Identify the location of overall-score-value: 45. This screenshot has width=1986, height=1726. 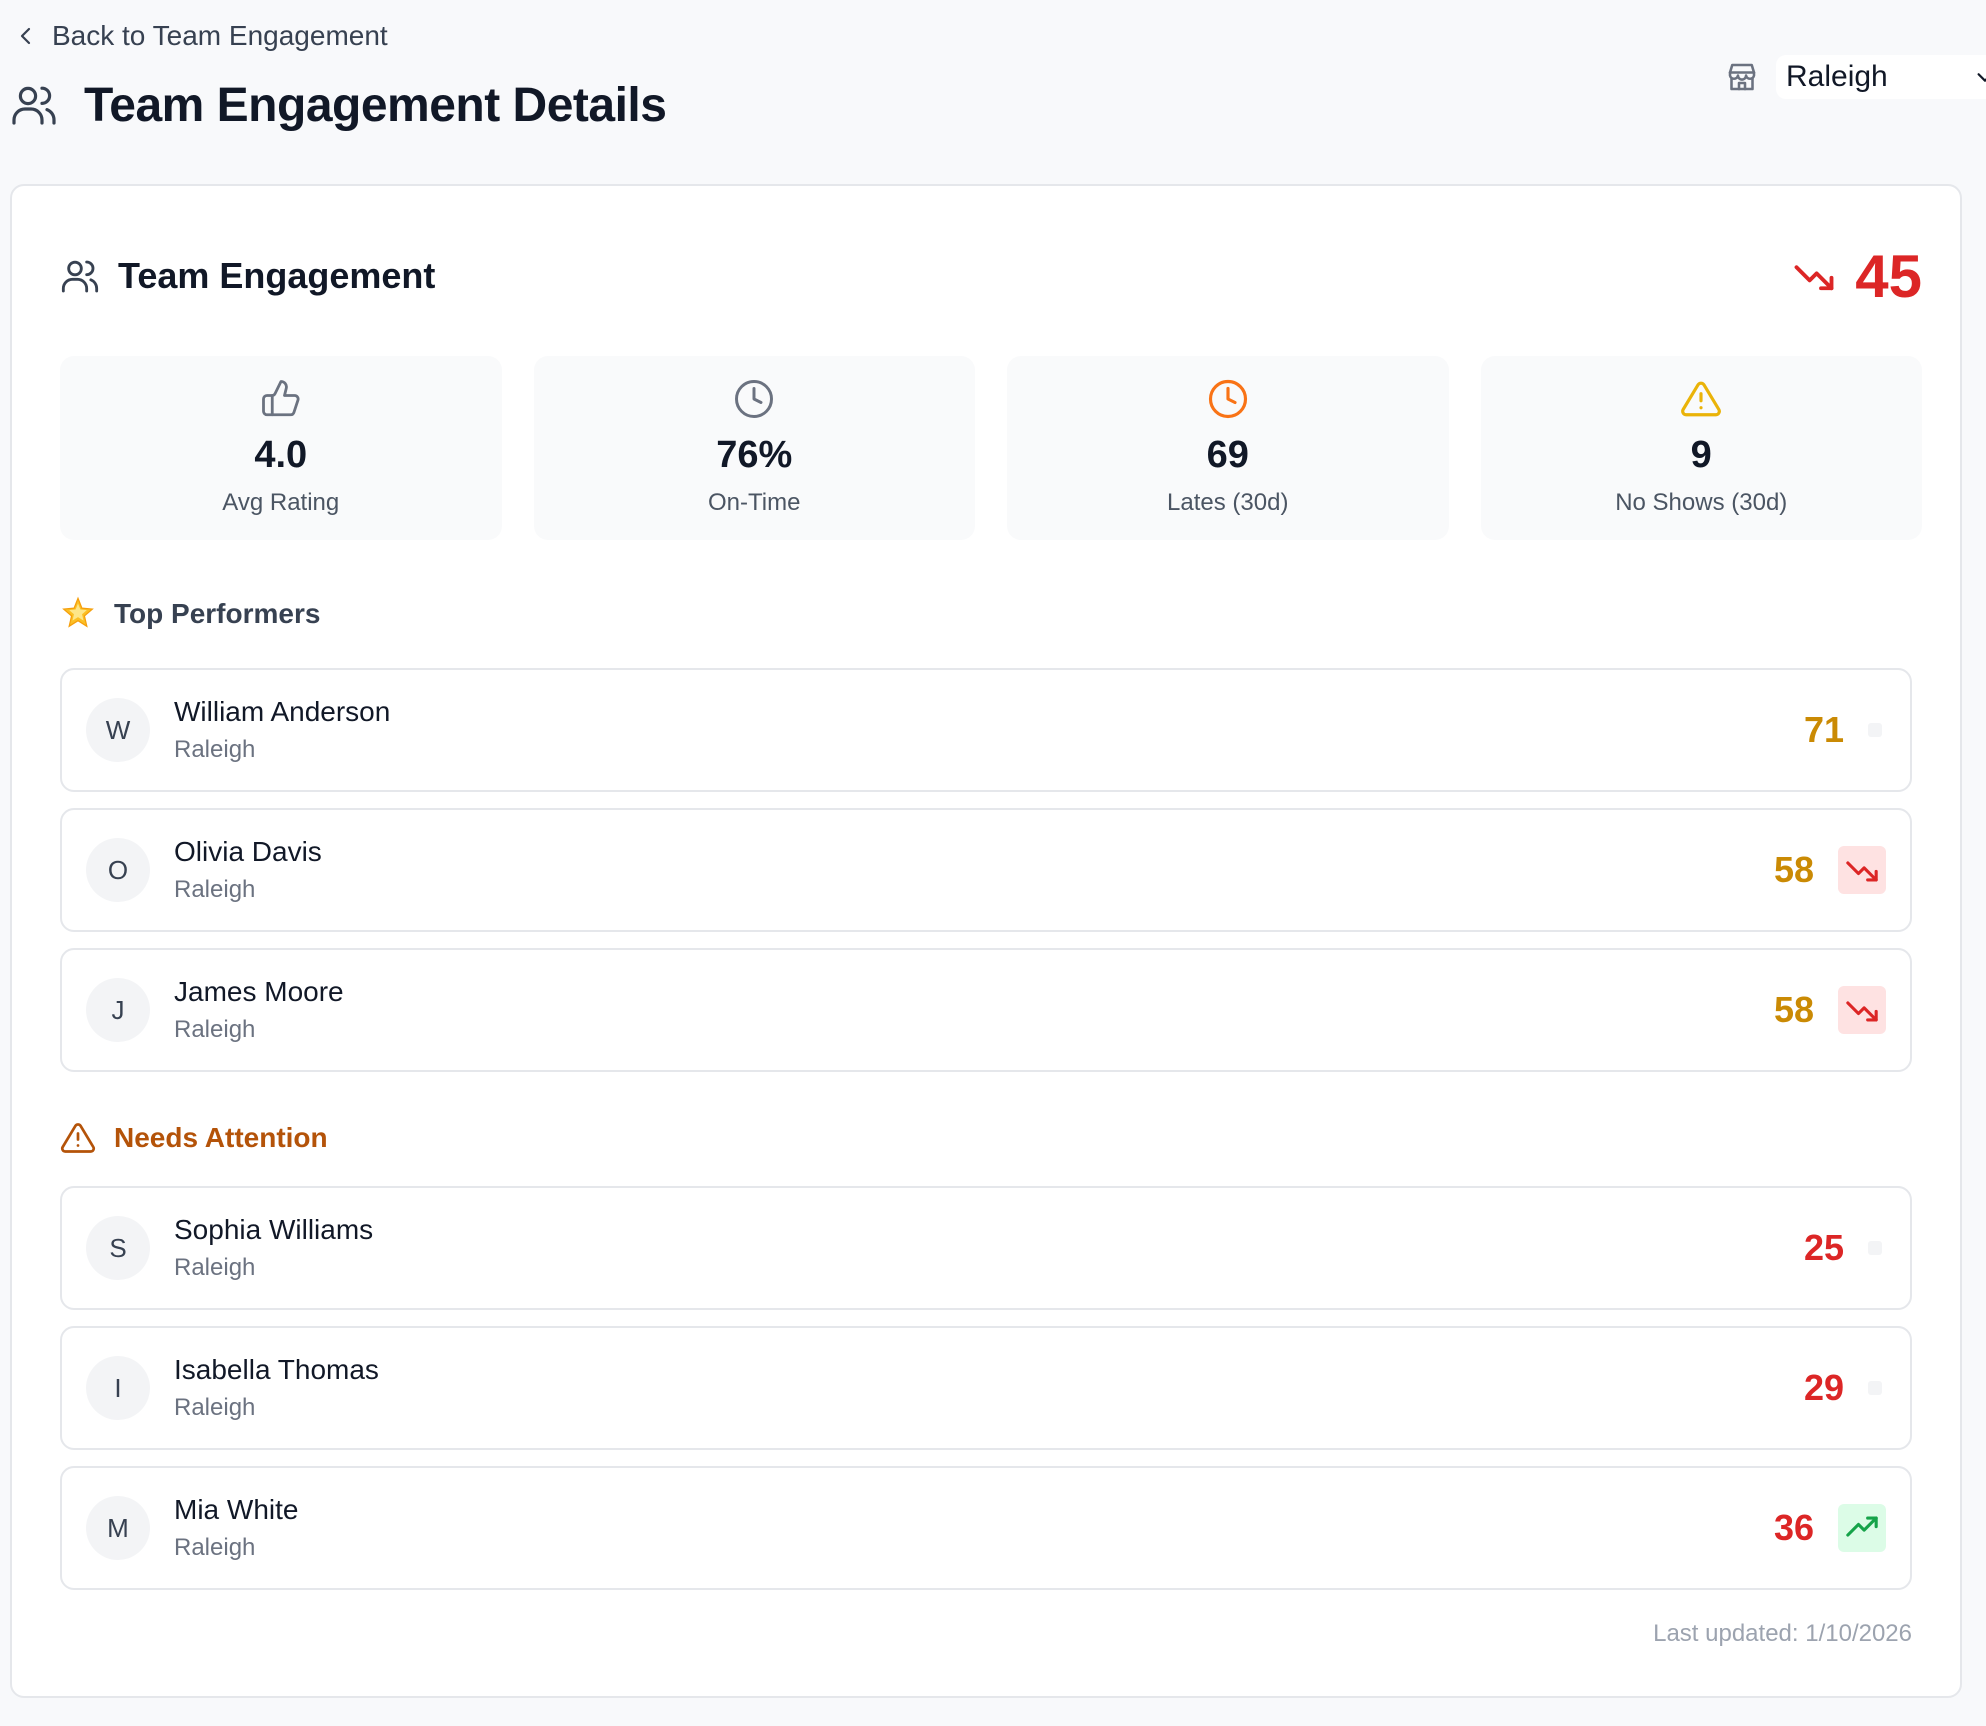
(1888, 276).